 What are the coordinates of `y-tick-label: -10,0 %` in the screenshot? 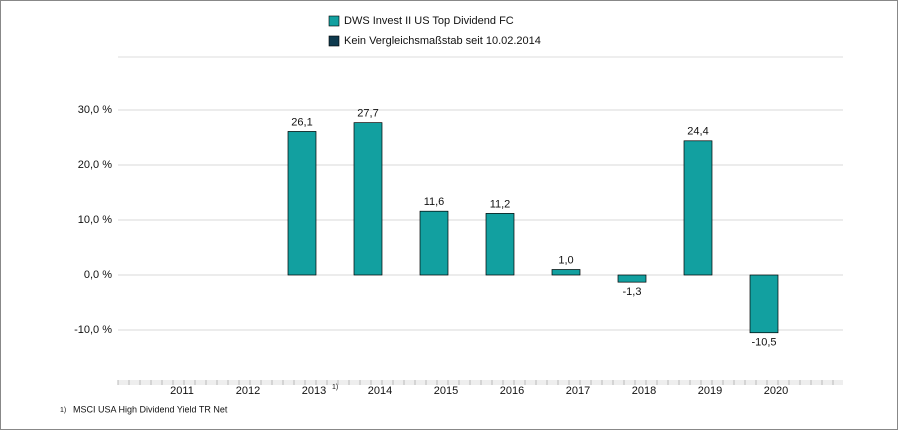 It's located at (93, 330).